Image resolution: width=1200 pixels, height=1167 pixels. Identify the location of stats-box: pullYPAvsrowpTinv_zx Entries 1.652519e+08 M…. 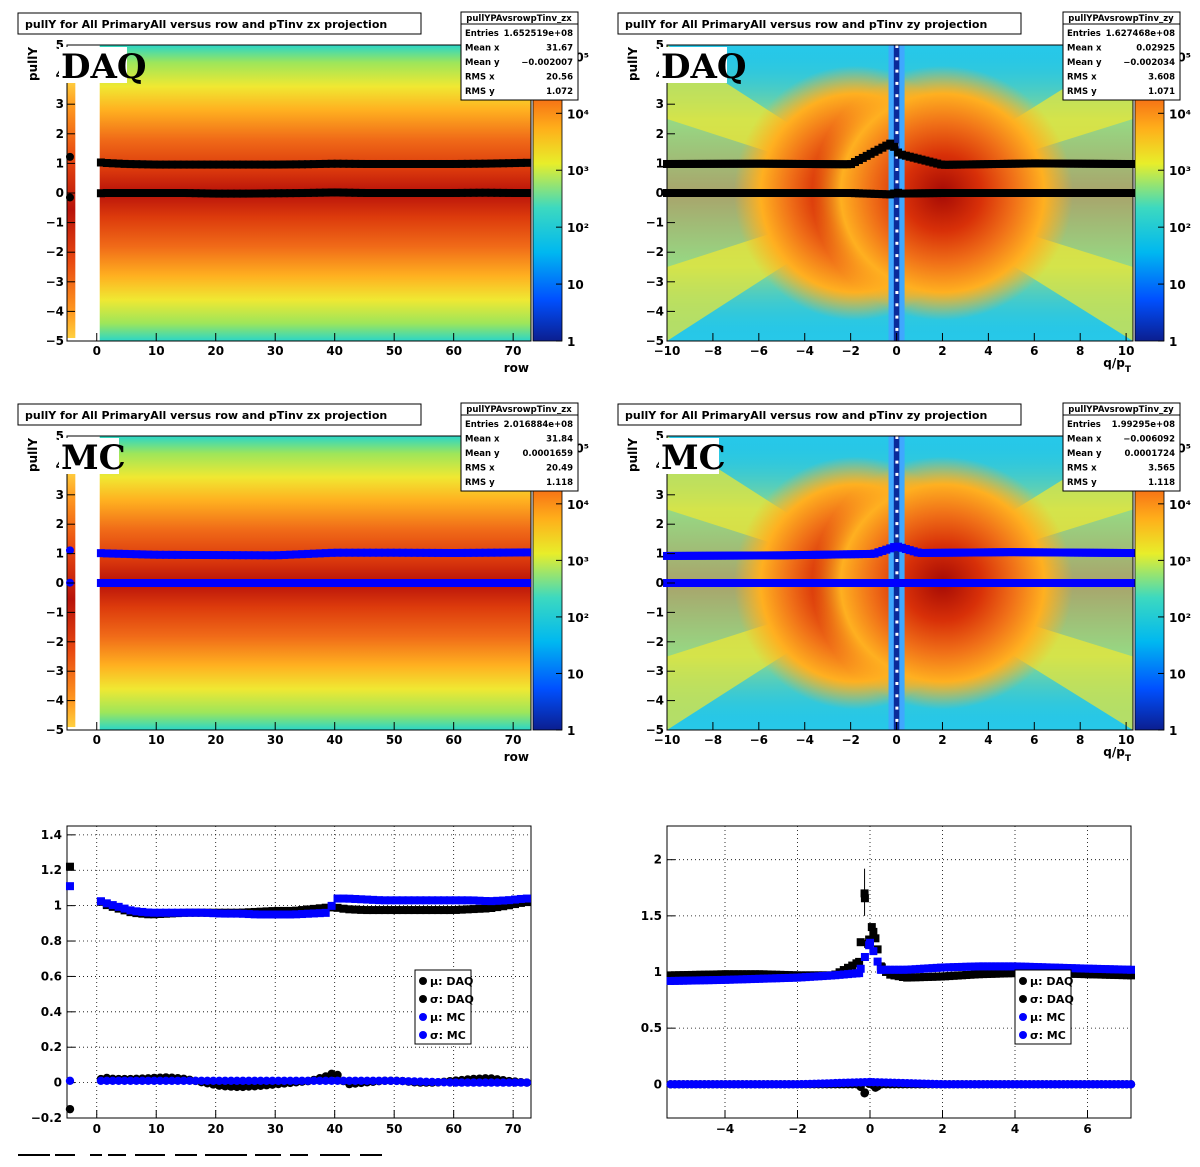
(519, 56).